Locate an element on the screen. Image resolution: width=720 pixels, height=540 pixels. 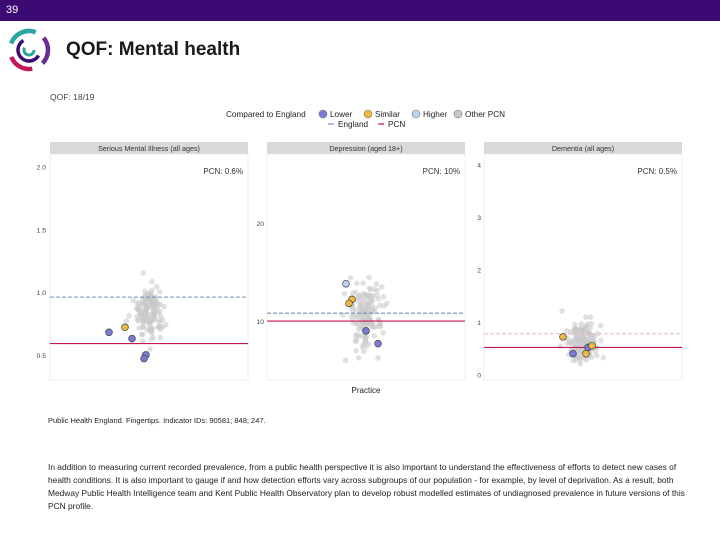
slide-title: QOF: Mental health is located at coordinates (153, 49).